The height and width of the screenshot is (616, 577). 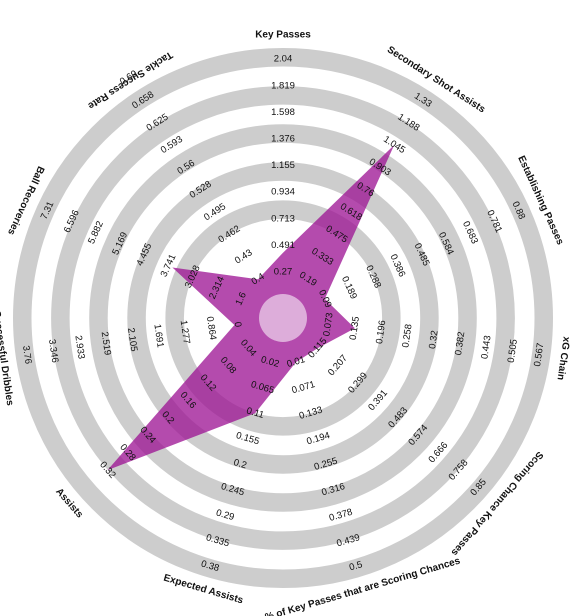 What do you see at coordinates (349, 288) in the screenshot?
I see `tick-label: 0.189` at bounding box center [349, 288].